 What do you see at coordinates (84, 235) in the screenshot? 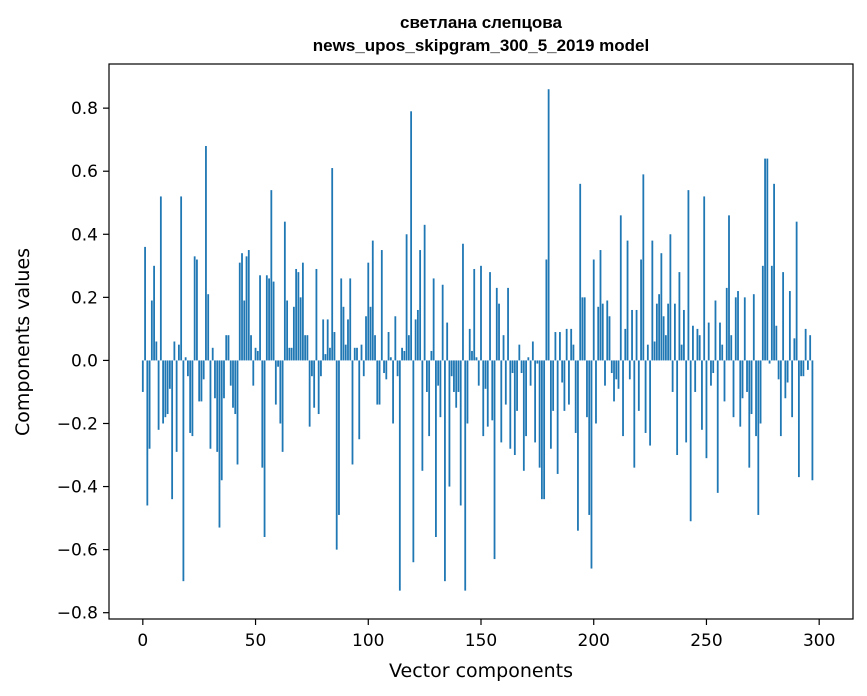
I see `y-tick-label: 0.4` at bounding box center [84, 235].